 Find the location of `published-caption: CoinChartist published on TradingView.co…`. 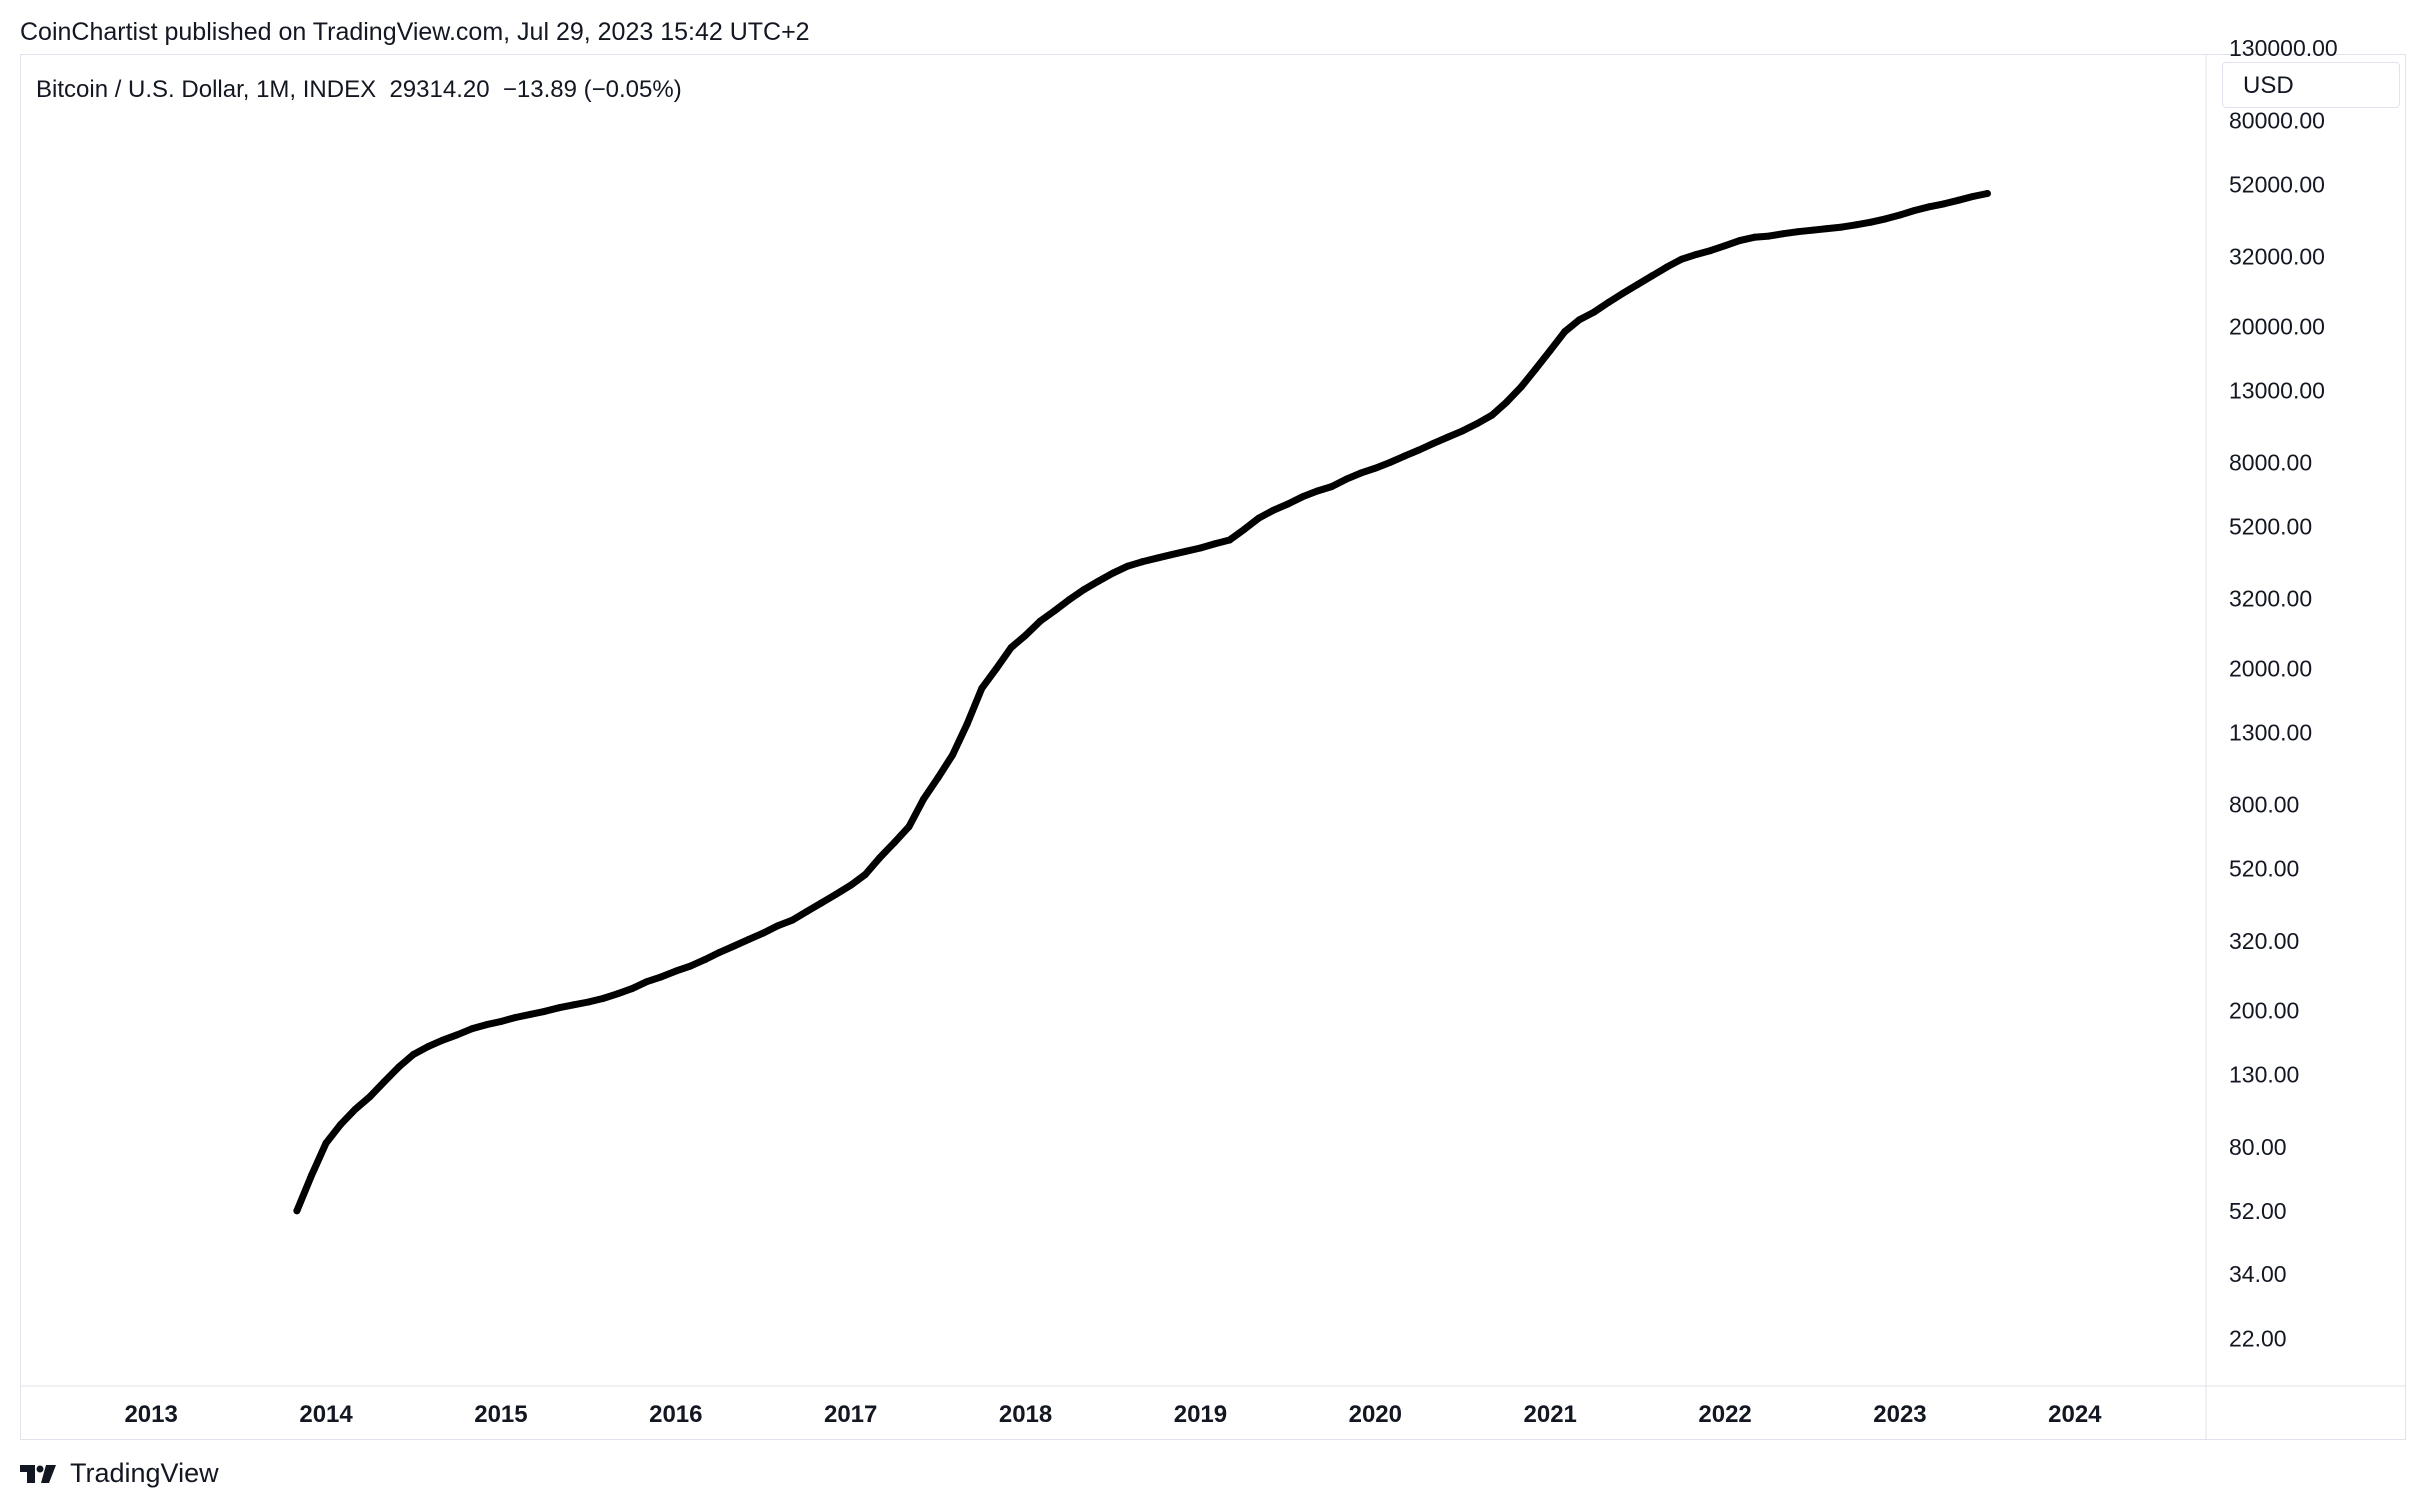

published-caption: CoinChartist published on TradingView.co… is located at coordinates (415, 32).